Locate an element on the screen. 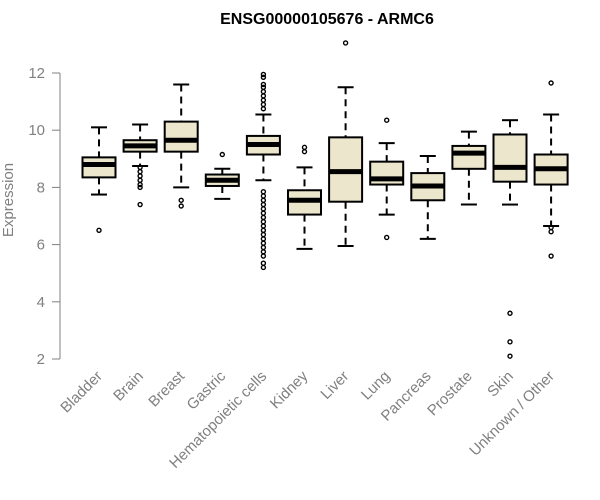 This screenshot has width=600, height=500. y-tick-label: 6 is located at coordinates (41, 245).